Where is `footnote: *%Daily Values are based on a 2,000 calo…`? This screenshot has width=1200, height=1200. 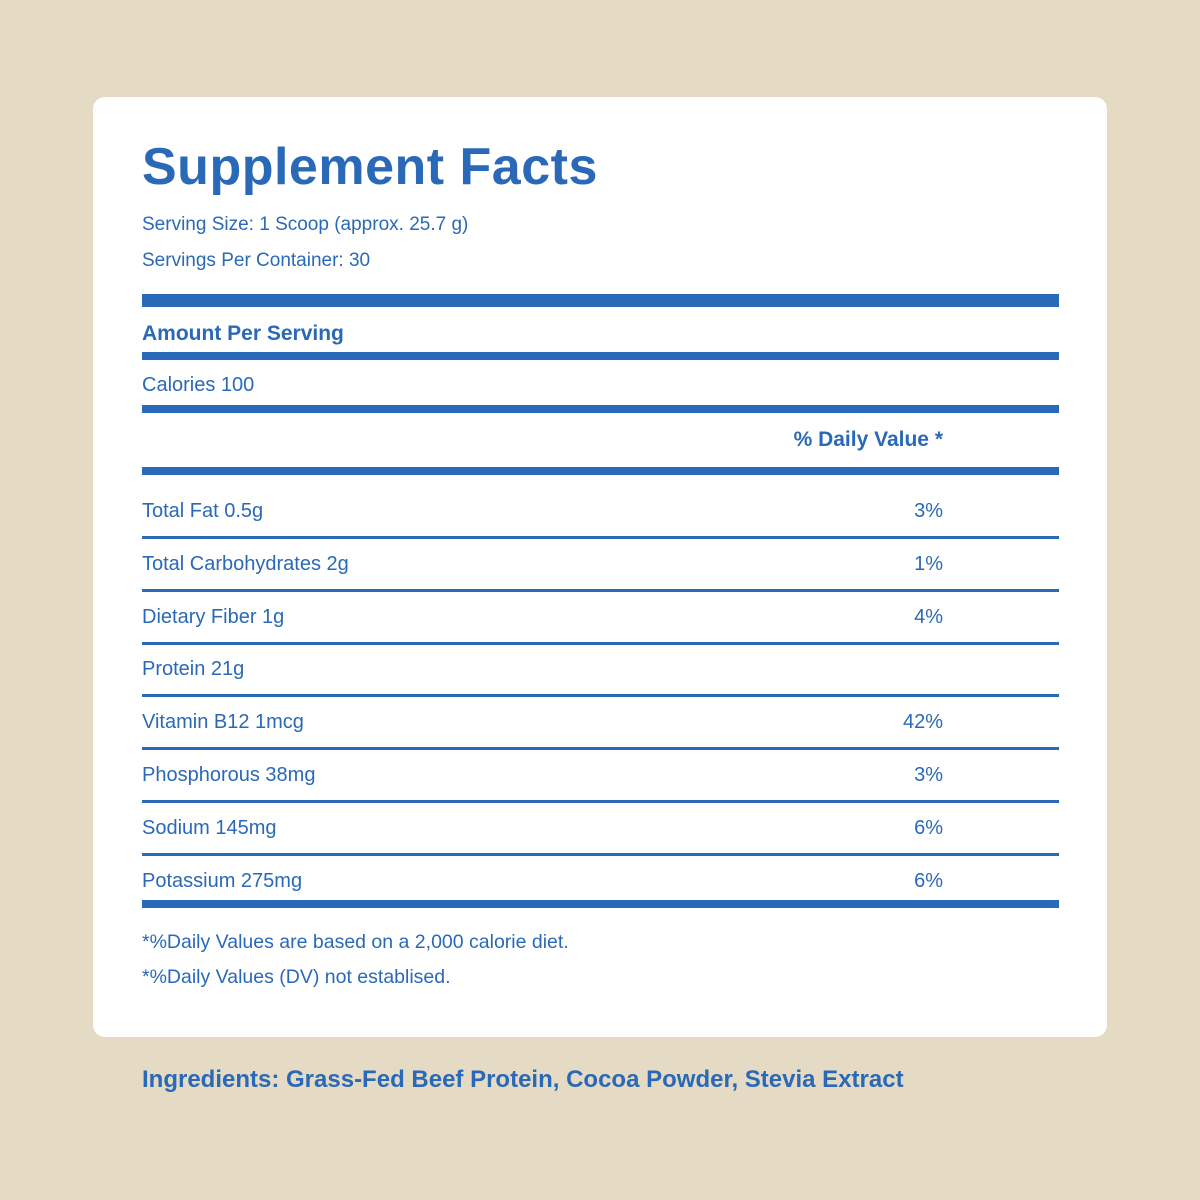
footnote: *%Daily Values are based on a 2,000 calo… is located at coordinates (355, 942).